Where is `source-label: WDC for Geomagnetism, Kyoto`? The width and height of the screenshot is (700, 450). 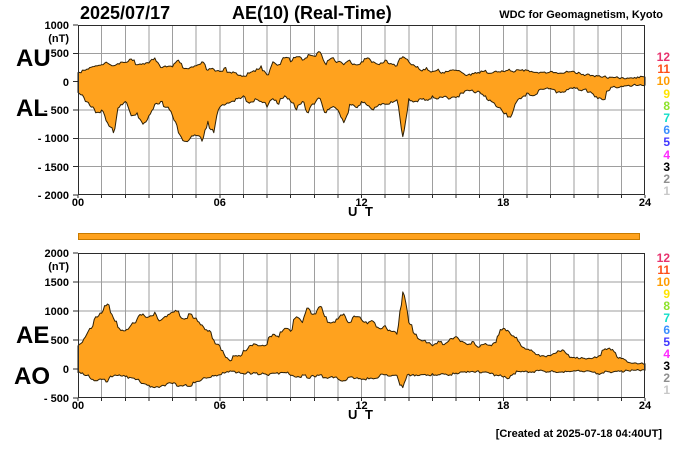 source-label: WDC for Geomagnetism, Kyoto is located at coordinates (581, 15).